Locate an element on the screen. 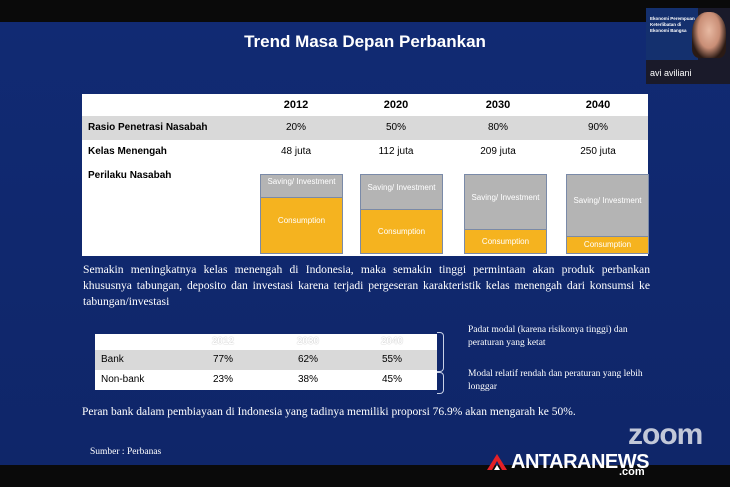 Image resolution: width=730 pixels, height=487 pixels. row-label: Bank is located at coordinates (112, 359).